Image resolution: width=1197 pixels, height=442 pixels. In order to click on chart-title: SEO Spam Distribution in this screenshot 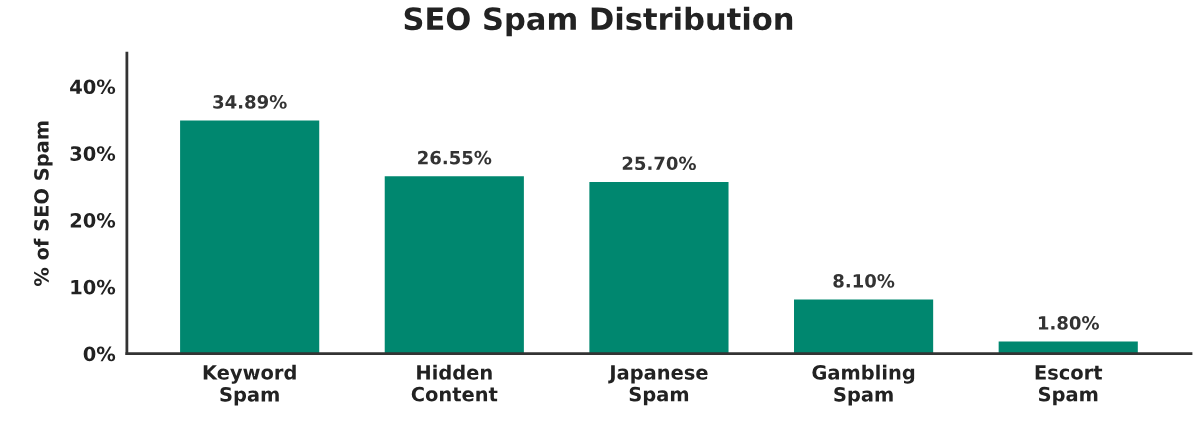, I will do `click(598, 21)`.